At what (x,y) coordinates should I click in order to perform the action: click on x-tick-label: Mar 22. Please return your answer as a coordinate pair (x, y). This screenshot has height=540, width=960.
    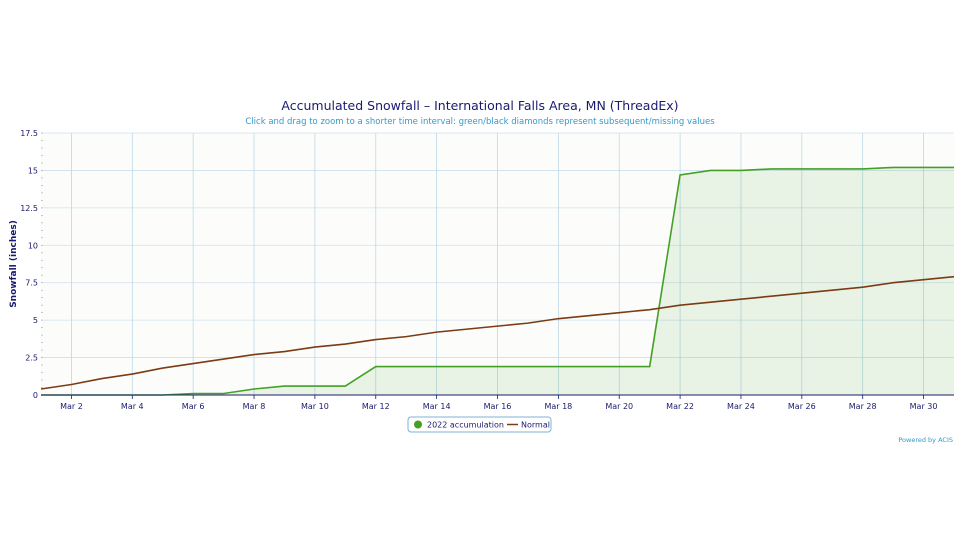
    Looking at the image, I should click on (680, 406).